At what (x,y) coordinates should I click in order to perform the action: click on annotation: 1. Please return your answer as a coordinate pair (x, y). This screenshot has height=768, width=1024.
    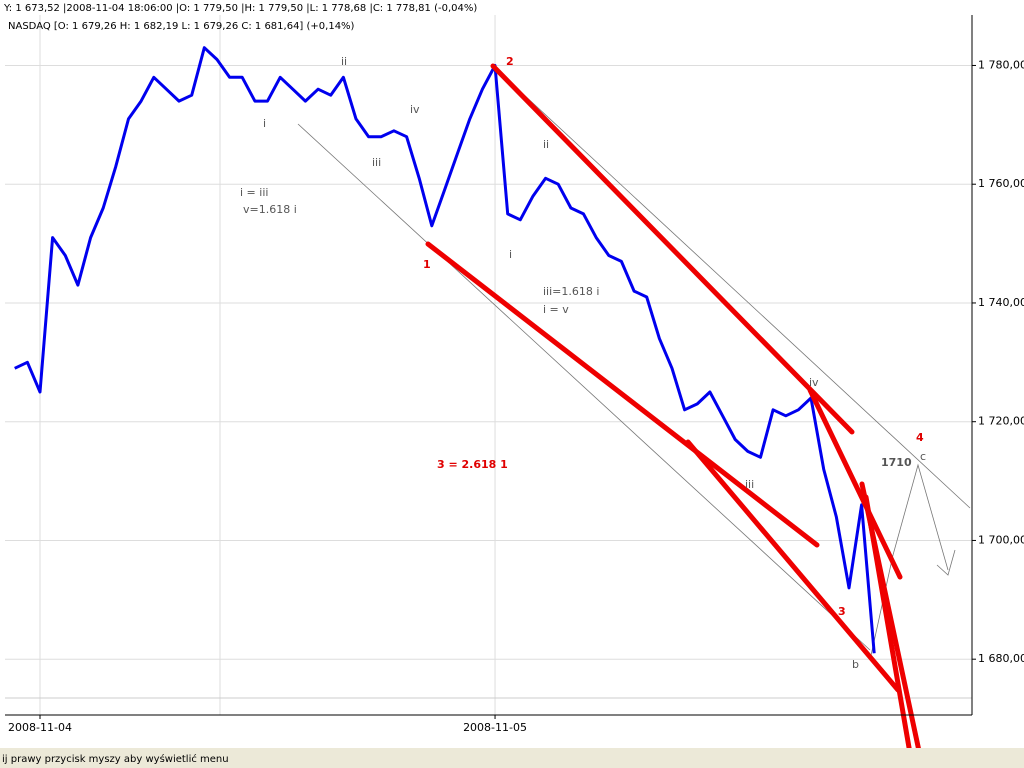
    Looking at the image, I should click on (427, 264).